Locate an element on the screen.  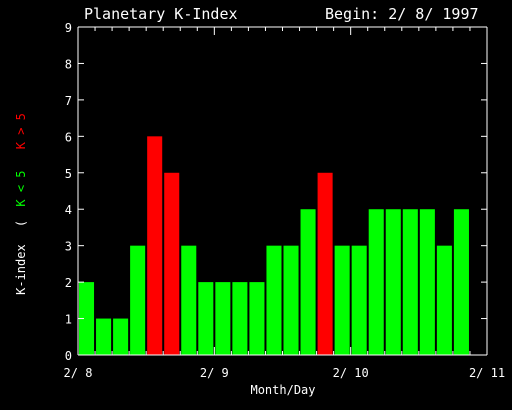
x-tick-label: 2/ 8 is located at coordinates (78, 373).